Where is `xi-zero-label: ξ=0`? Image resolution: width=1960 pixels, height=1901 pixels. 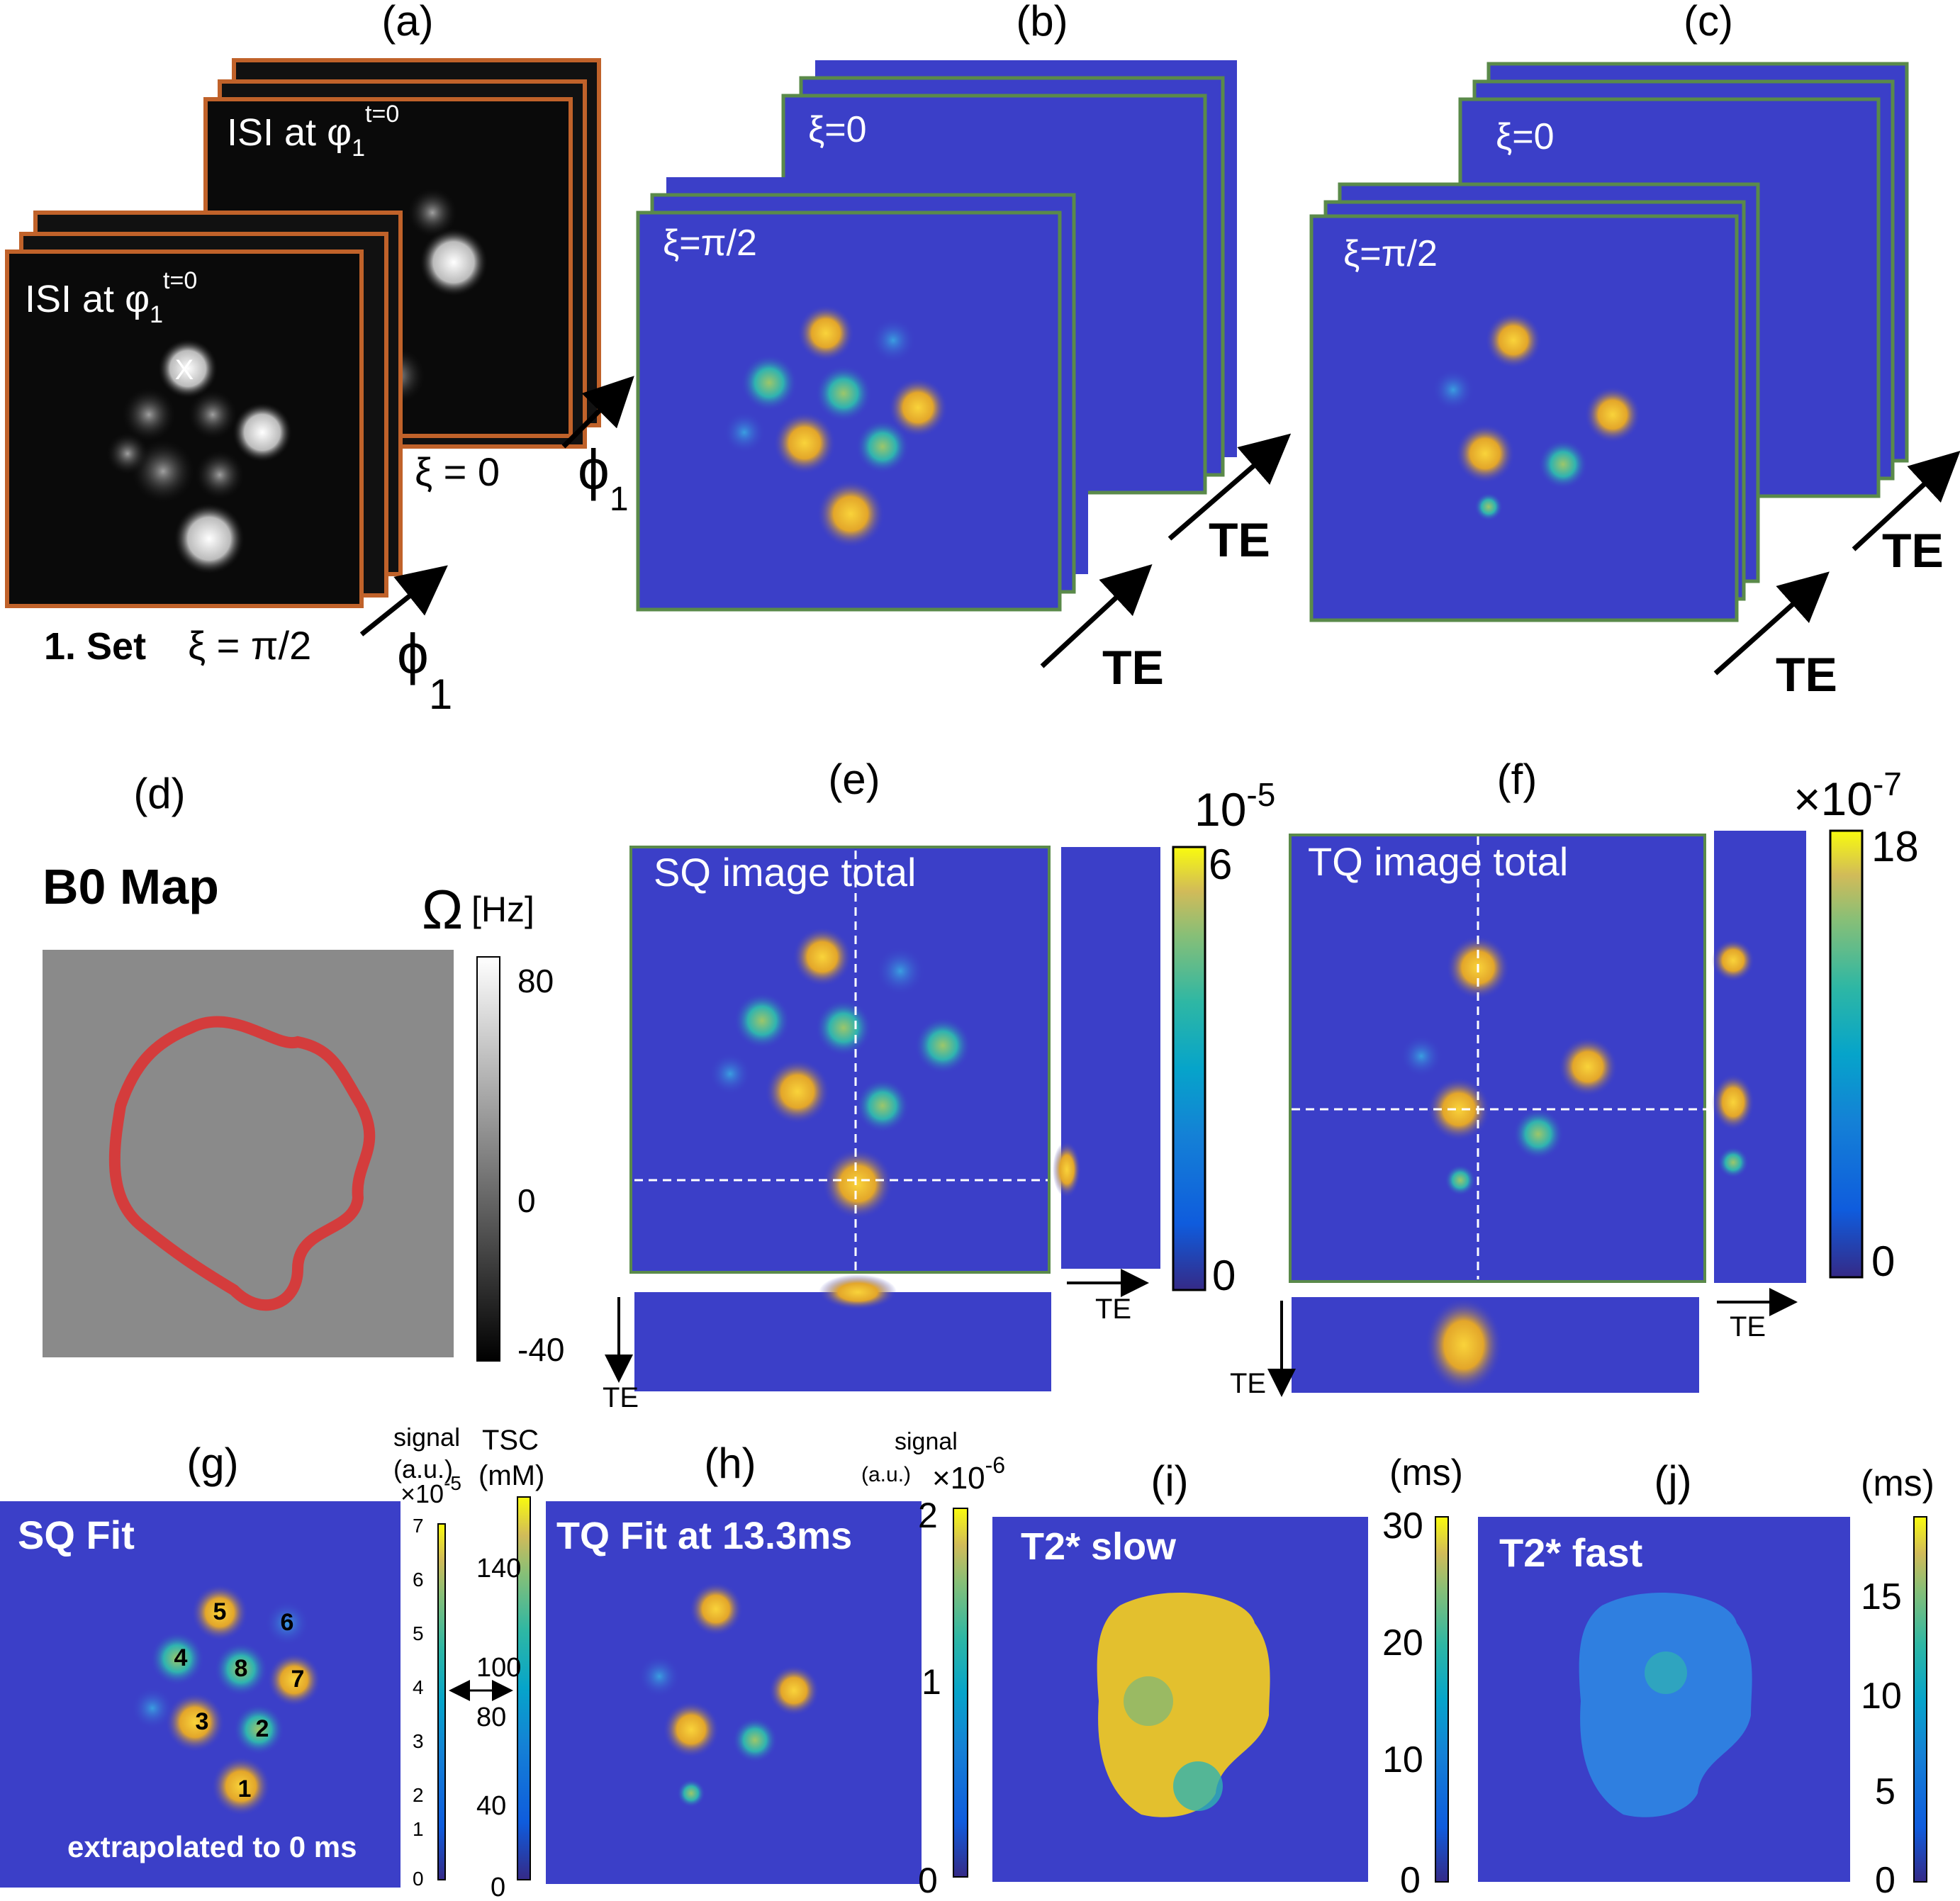
xi-zero-label: ξ=0 is located at coordinates (1526, 136).